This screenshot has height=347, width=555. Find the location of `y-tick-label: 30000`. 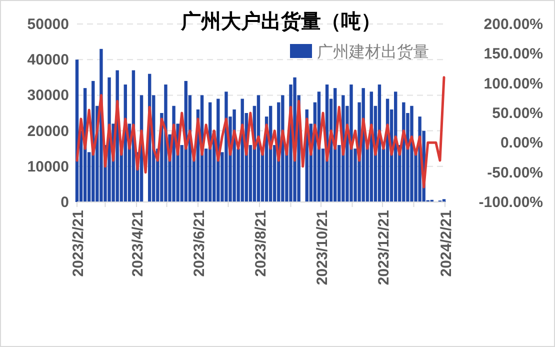

y-tick-label: 30000 is located at coordinates (48, 95).